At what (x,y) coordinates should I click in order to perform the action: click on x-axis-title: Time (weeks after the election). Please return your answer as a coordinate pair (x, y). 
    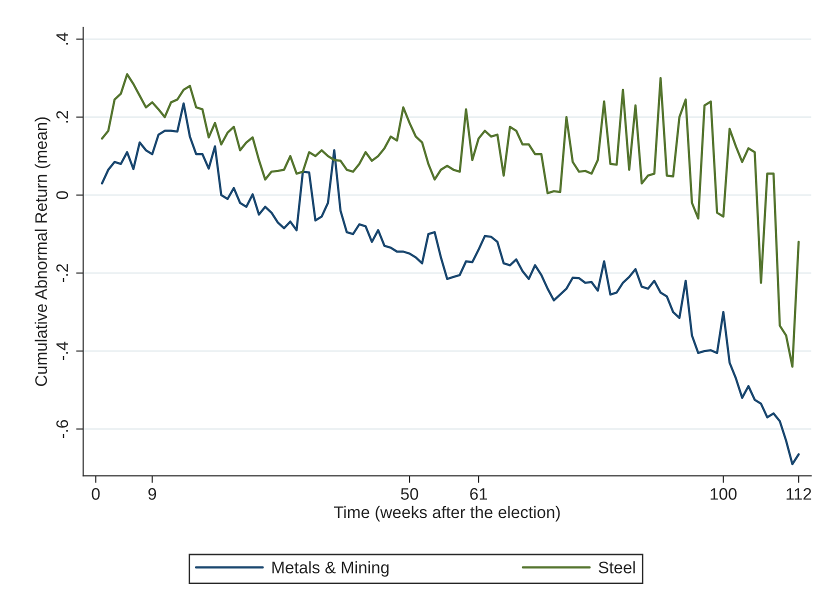
    Looking at the image, I should click on (447, 514).